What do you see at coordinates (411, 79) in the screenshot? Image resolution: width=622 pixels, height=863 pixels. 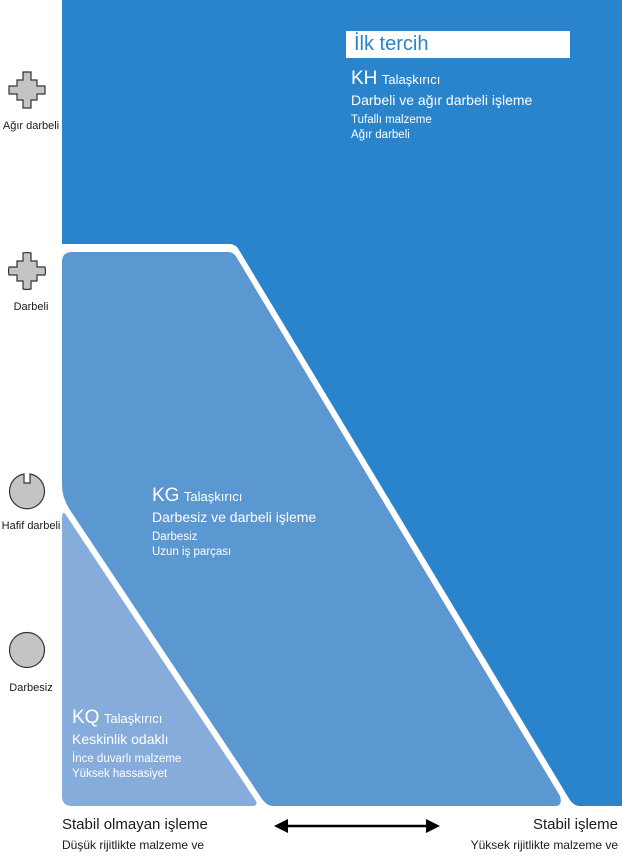 I see `kh-suffix: Talaşkırıcı` at bounding box center [411, 79].